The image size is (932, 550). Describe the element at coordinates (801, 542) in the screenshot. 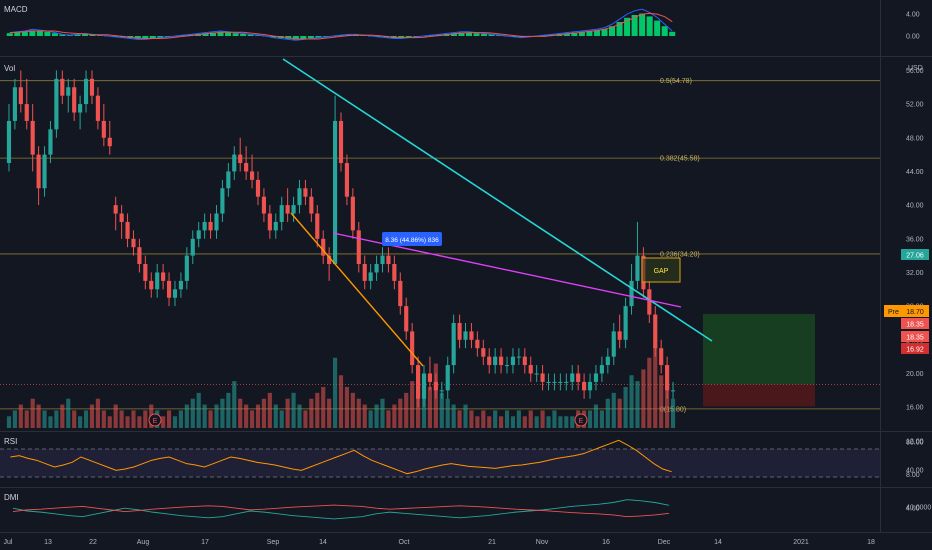

I see `time-axis-label: 2021` at that location.